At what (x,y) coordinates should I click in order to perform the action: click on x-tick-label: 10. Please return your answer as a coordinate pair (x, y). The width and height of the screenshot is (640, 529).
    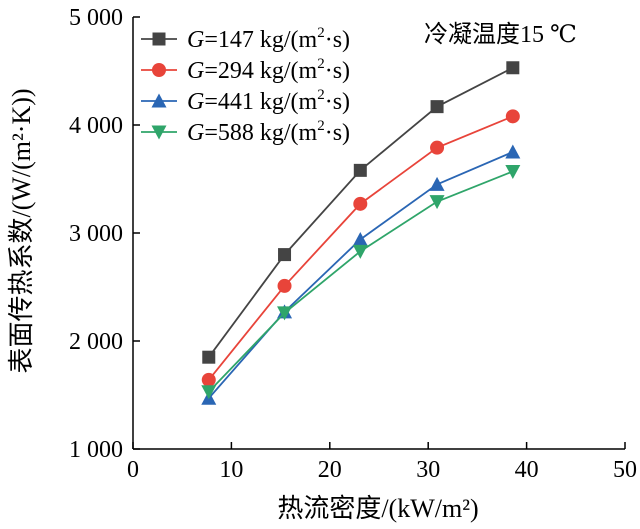
    Looking at the image, I should click on (231, 470).